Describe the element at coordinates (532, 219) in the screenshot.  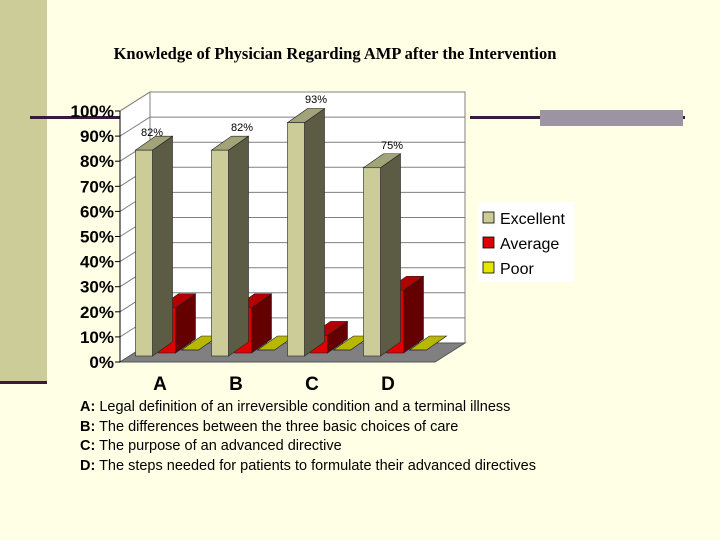
I see `legend-label: Excellent` at that location.